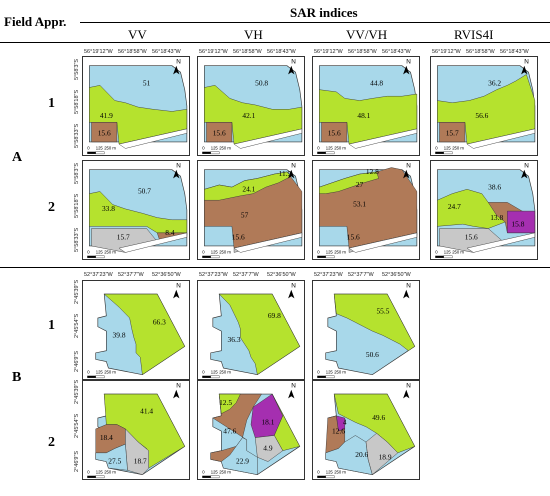  I want to click on value-label: 42.1, so click(248, 115).